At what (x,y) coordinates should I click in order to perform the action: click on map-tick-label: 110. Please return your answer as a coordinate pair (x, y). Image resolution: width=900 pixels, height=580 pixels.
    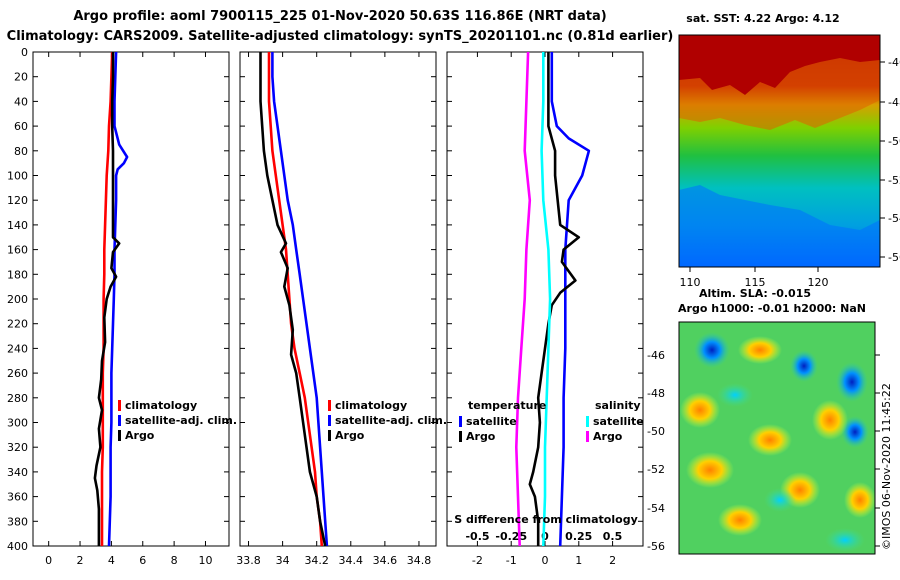
    Looking at the image, I should click on (690, 282).